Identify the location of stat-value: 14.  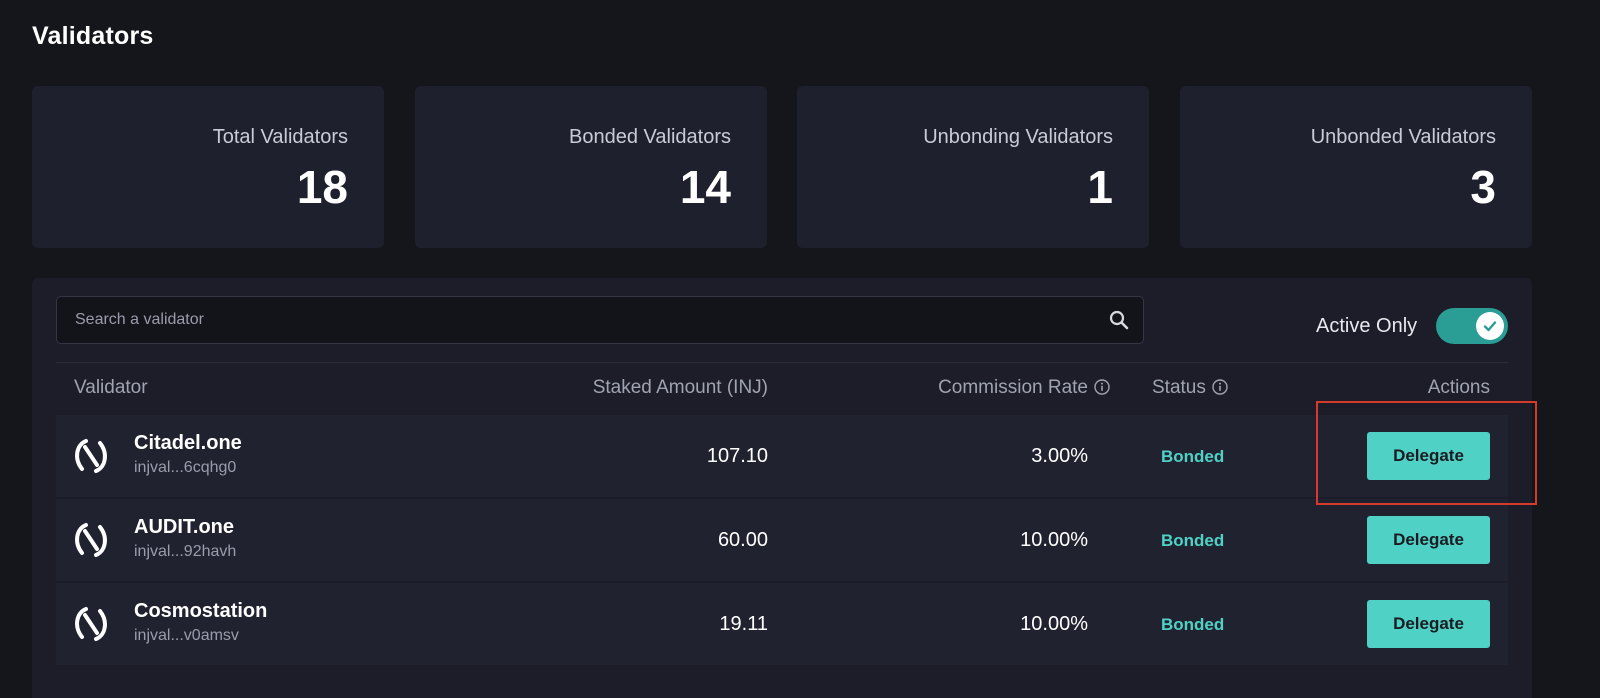
(705, 187).